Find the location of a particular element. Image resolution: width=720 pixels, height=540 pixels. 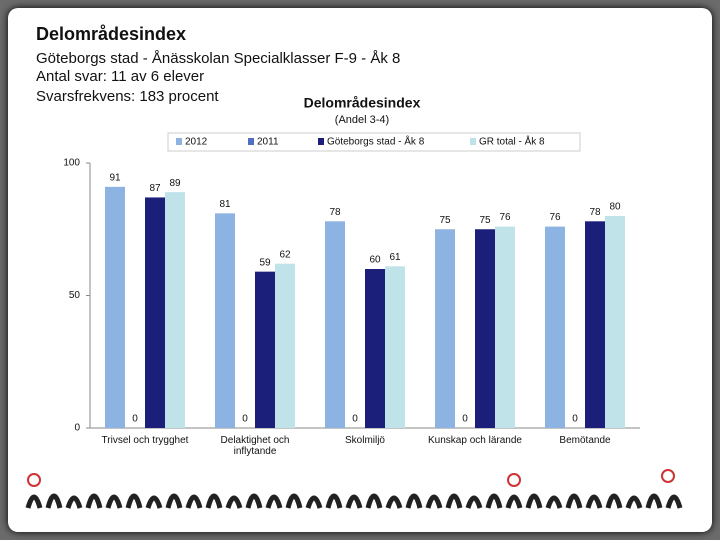

x-tick-label: Trivsel och trygghet is located at coordinates (145, 440).